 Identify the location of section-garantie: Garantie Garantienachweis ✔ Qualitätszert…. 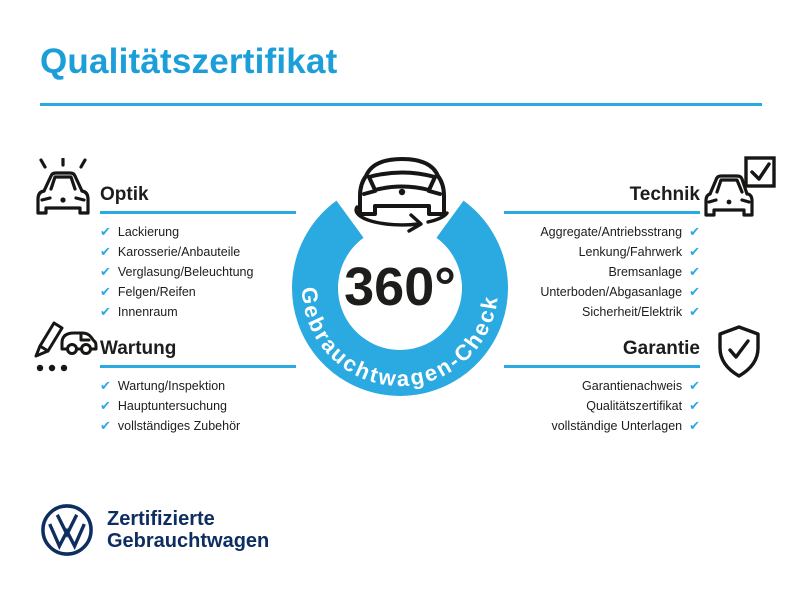
(602, 387).